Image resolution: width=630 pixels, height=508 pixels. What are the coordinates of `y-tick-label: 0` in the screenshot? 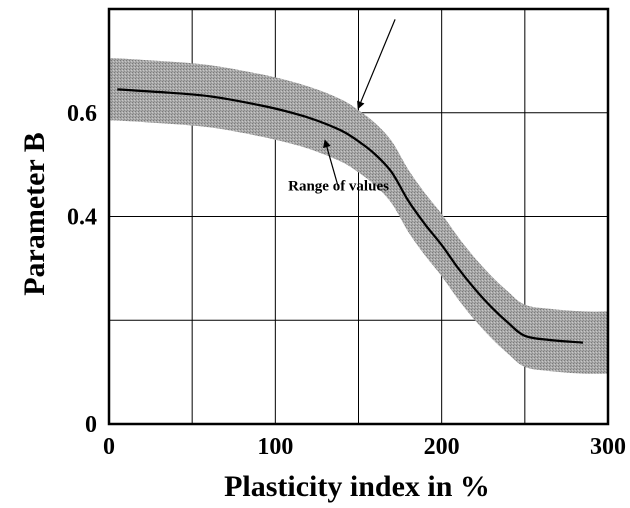 It's located at (91, 425).